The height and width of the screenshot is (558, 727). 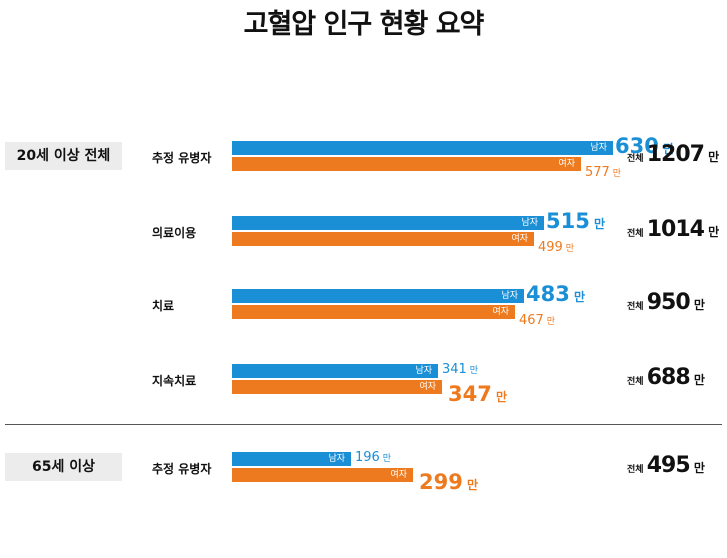 I want to click on total-number: 495, so click(x=668, y=465).